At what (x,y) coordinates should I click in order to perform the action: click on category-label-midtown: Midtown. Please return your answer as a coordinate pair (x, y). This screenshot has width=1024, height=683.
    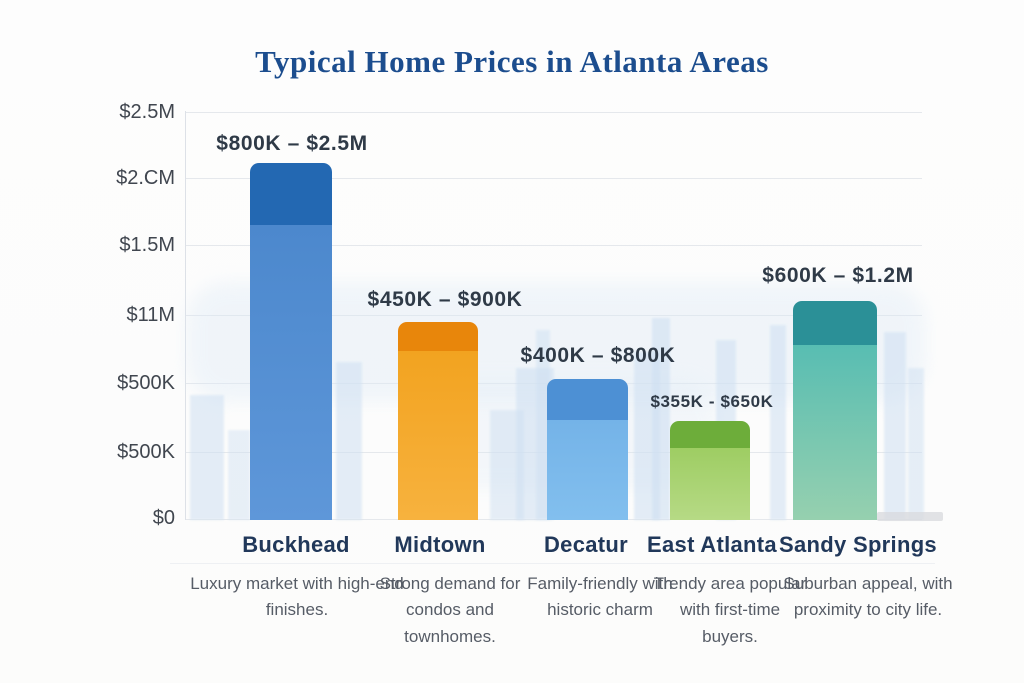
    Looking at the image, I should click on (440, 544).